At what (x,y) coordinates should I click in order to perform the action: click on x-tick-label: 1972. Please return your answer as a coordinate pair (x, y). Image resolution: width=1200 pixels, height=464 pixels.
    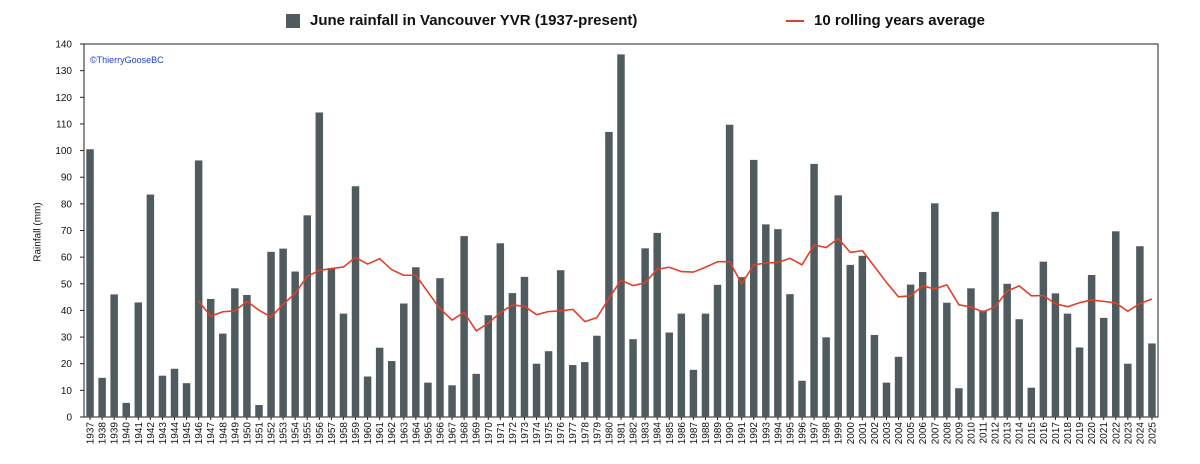
    Looking at the image, I should click on (513, 433).